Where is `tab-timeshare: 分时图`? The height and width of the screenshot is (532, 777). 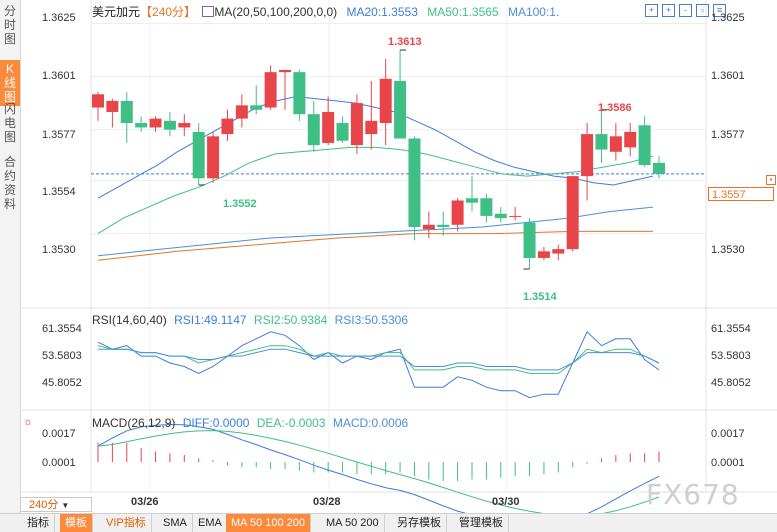 tab-timeshare: 分时图 is located at coordinates (9, 25).